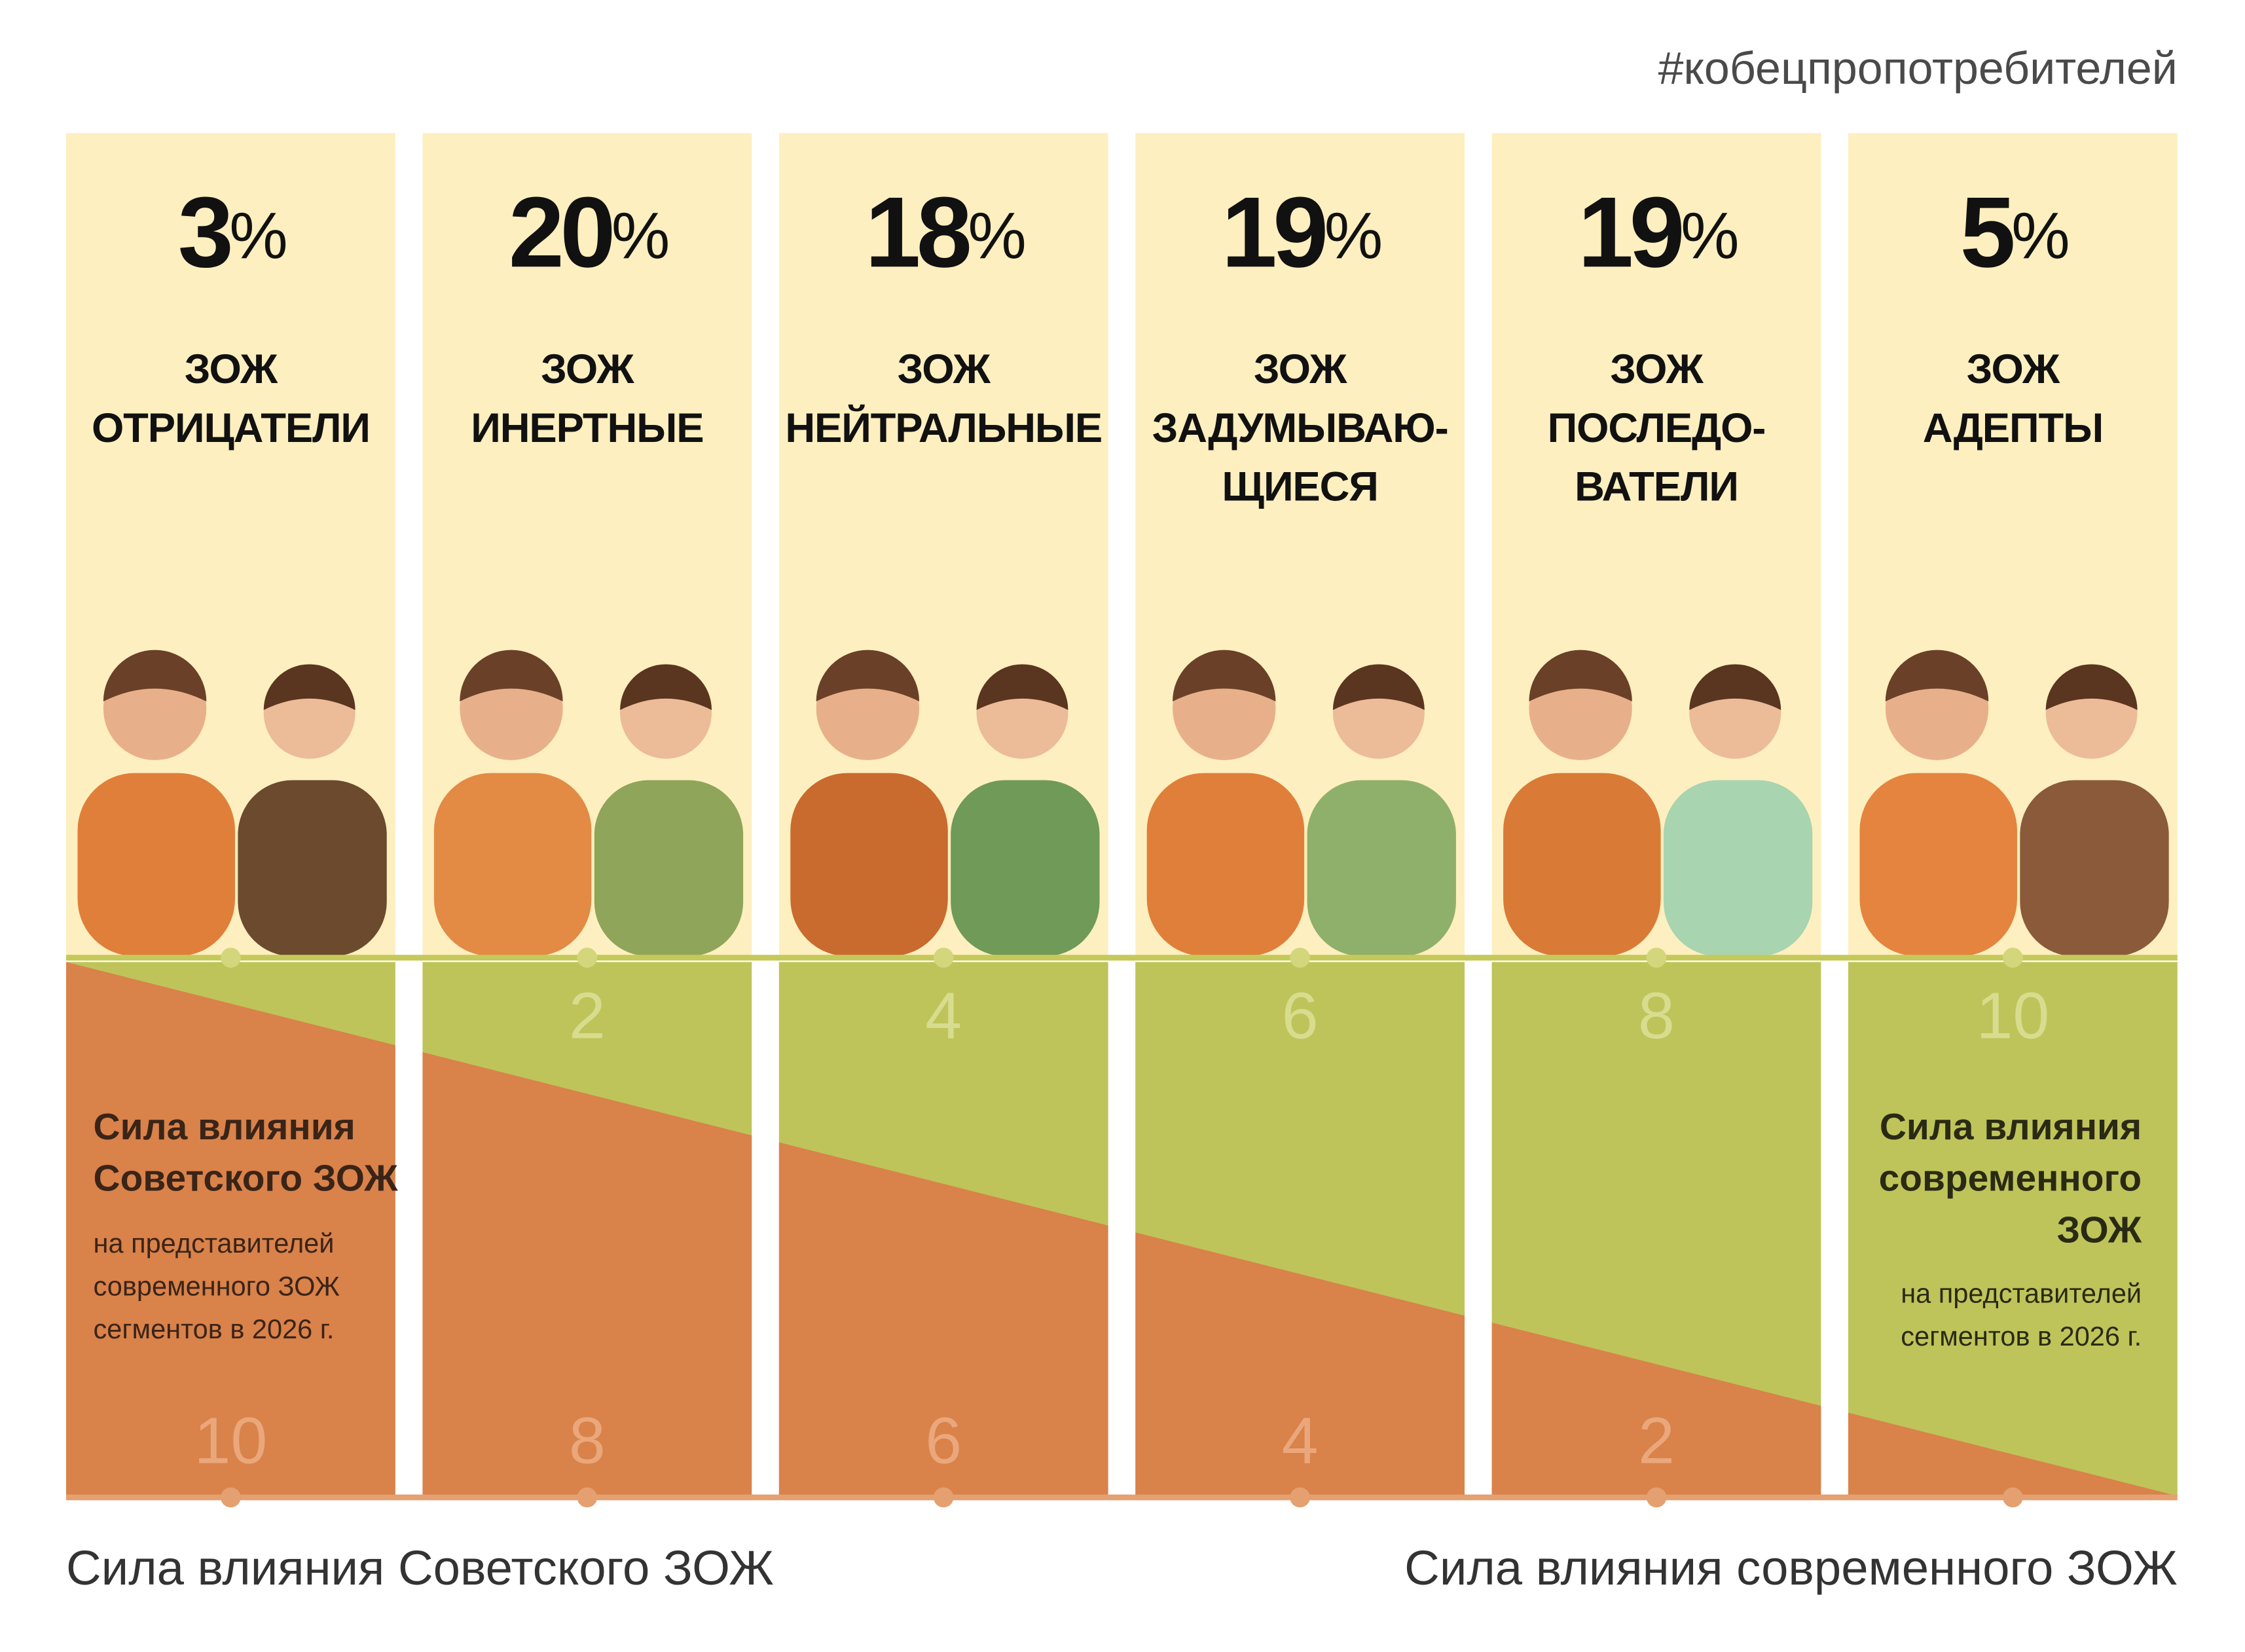  Describe the element at coordinates (1300, 486) in the screenshot. I see `segment-name: ЩИЕСЯ` at that location.